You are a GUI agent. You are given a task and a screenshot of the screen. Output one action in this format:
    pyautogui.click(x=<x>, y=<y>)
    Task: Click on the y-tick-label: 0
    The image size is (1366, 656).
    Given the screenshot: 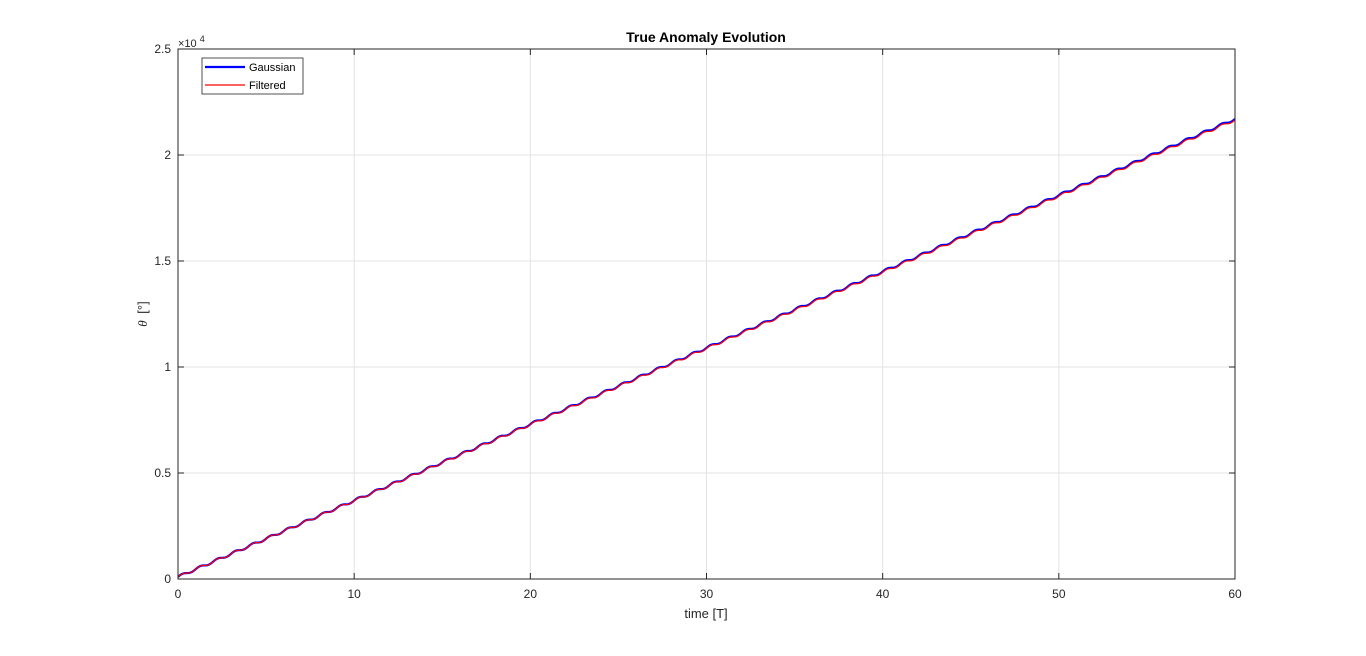 What is the action you would take?
    pyautogui.click(x=167, y=579)
    